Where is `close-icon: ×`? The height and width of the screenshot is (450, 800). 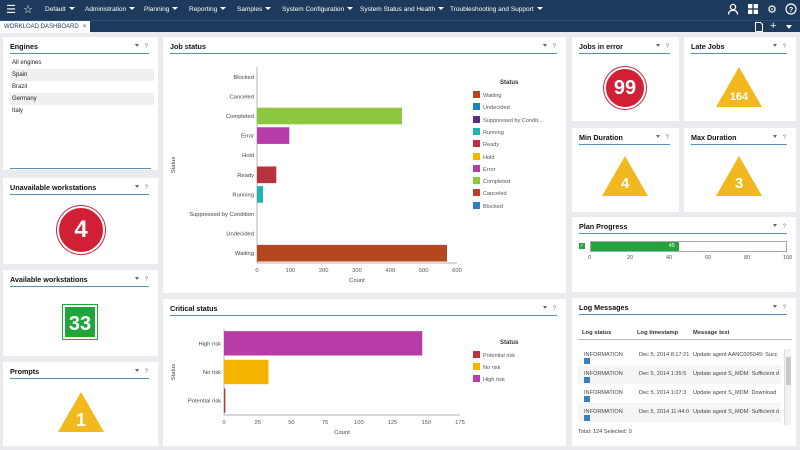
close-icon: × is located at coordinates (84, 27).